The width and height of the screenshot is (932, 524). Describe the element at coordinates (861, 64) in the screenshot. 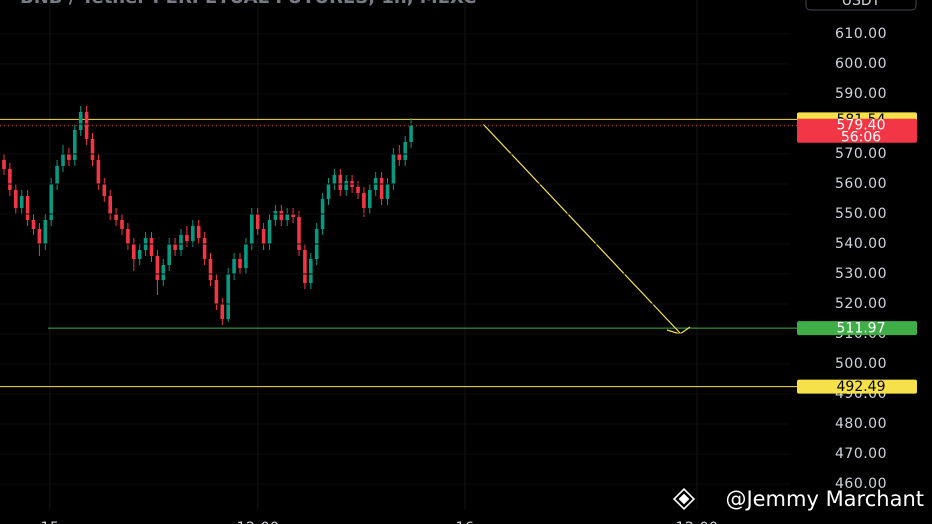

I see `y-tick-label: 600.00` at that location.